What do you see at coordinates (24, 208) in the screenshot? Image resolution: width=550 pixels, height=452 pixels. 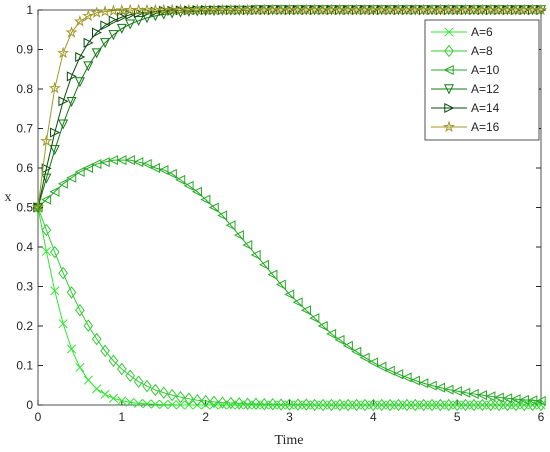 I see `y-tick-label: 0.5` at bounding box center [24, 208].